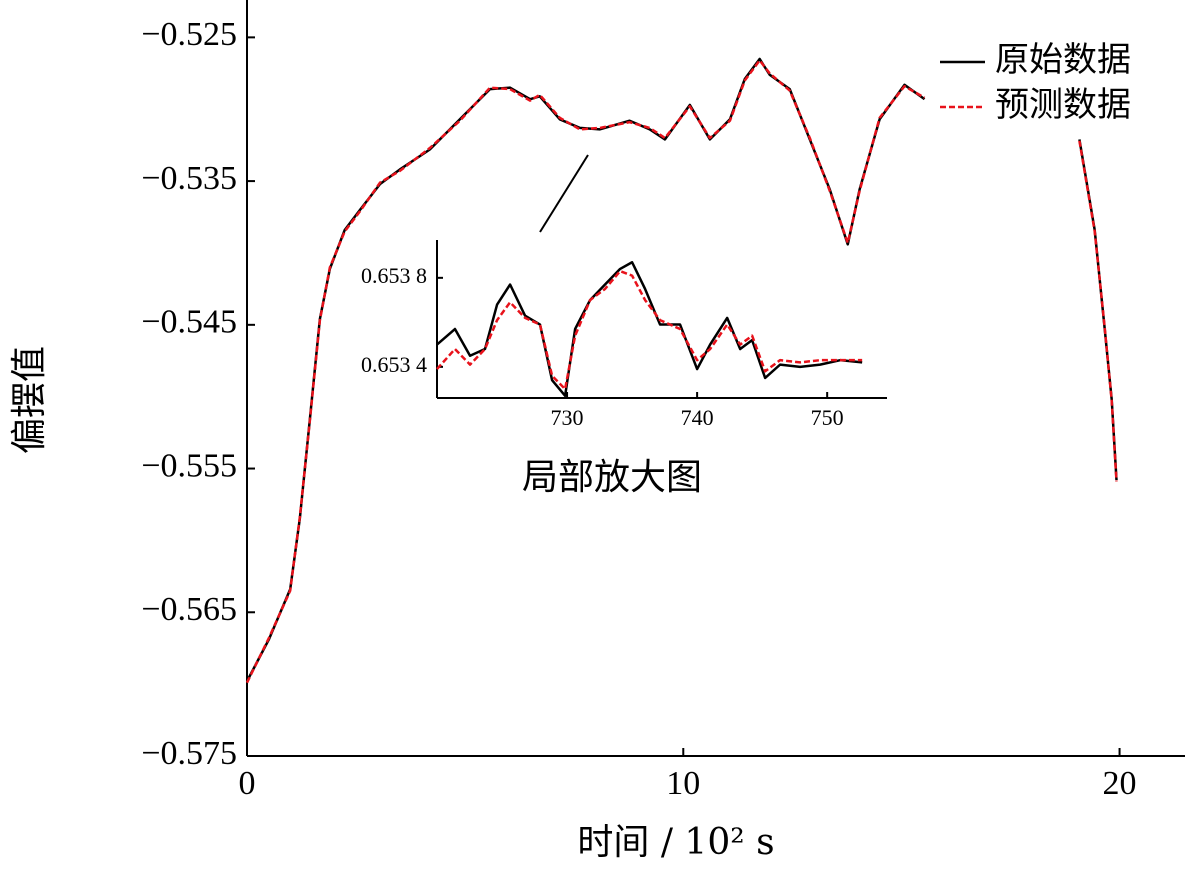  What do you see at coordinates (1063, 105) in the screenshot?
I see `legend-label: 预测数据` at bounding box center [1063, 105].